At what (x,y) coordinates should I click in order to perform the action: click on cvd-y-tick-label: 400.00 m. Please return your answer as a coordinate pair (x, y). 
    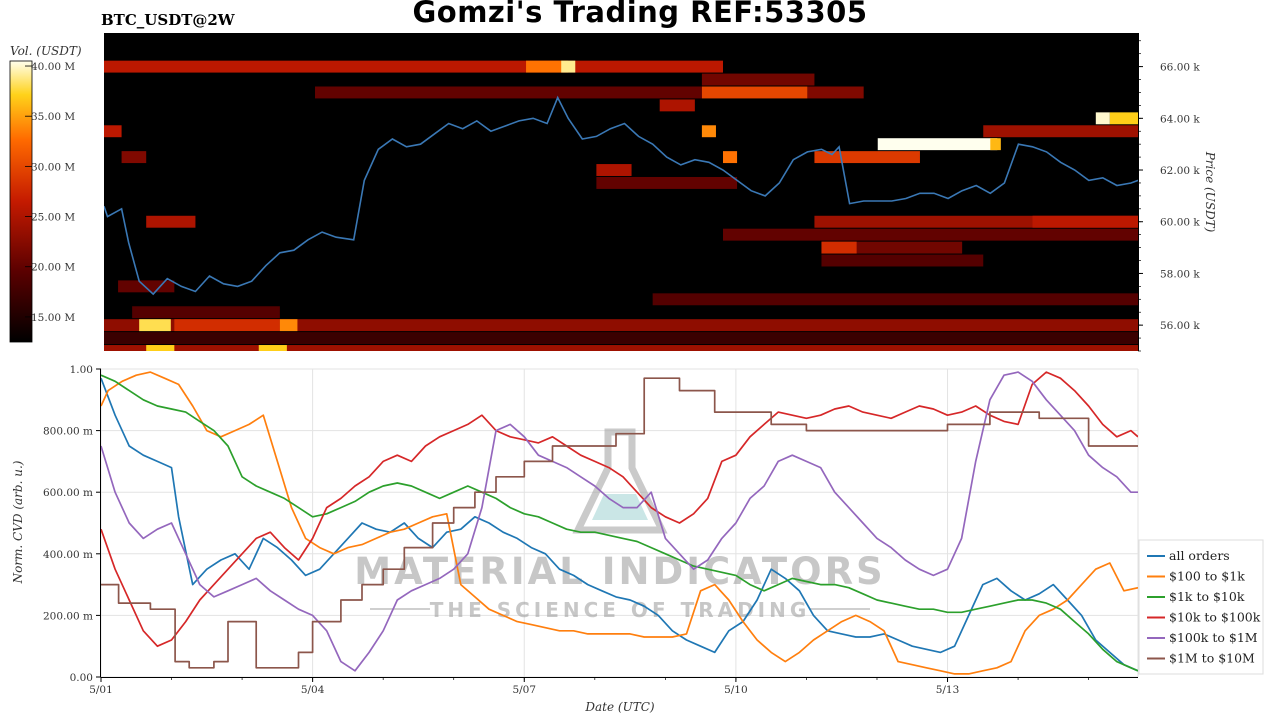
    Looking at the image, I should click on (68, 555).